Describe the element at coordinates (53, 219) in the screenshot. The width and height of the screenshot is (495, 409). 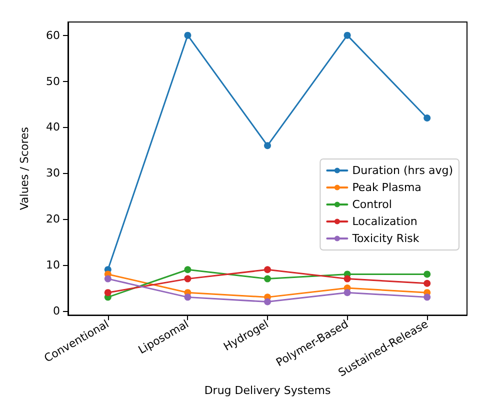
I see `y-tick-label: 20` at that location.